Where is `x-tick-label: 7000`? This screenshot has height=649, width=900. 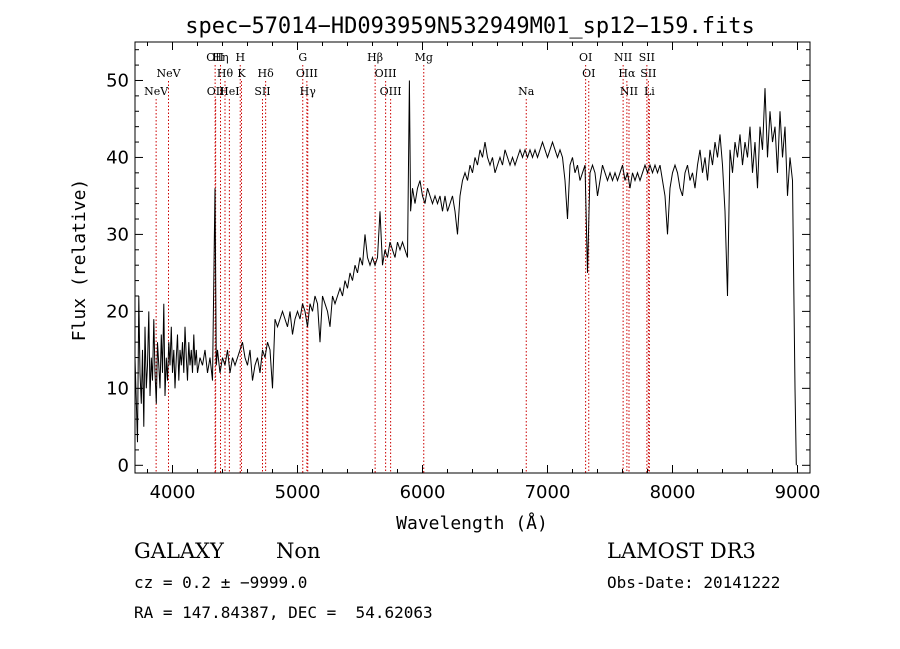
x-tick-label: 7000 is located at coordinates (548, 492).